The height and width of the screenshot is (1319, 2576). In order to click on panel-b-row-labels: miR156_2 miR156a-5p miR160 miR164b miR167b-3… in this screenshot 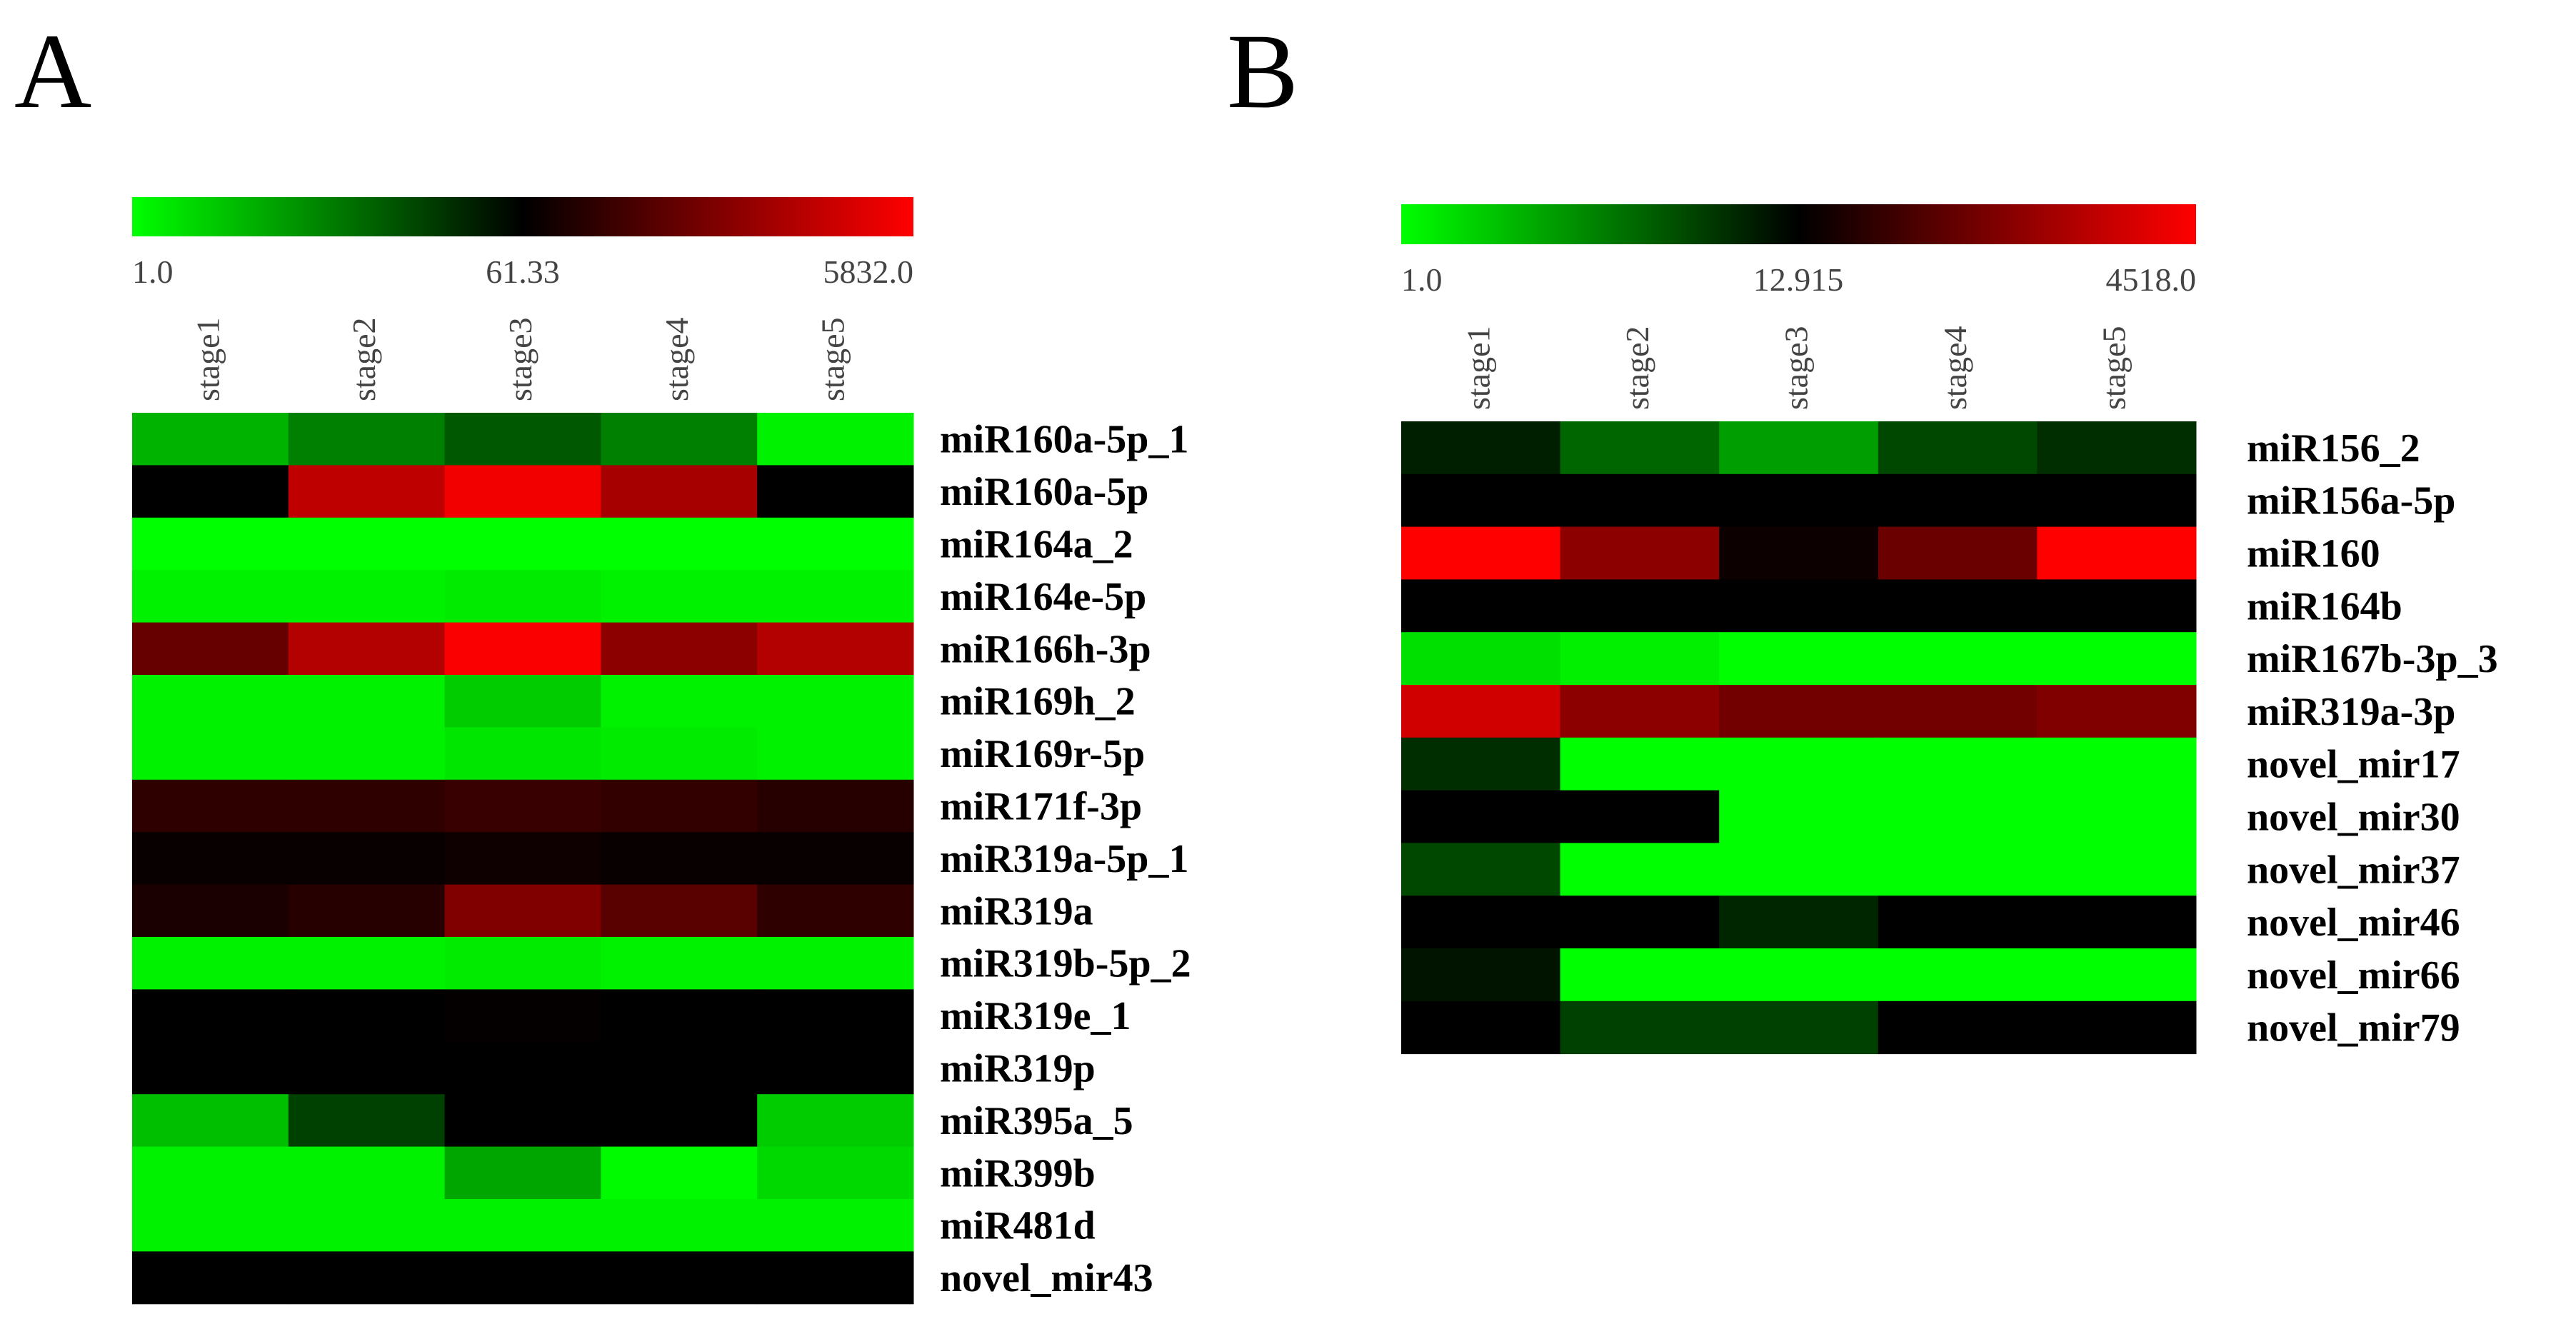, I will do `click(2372, 738)`.